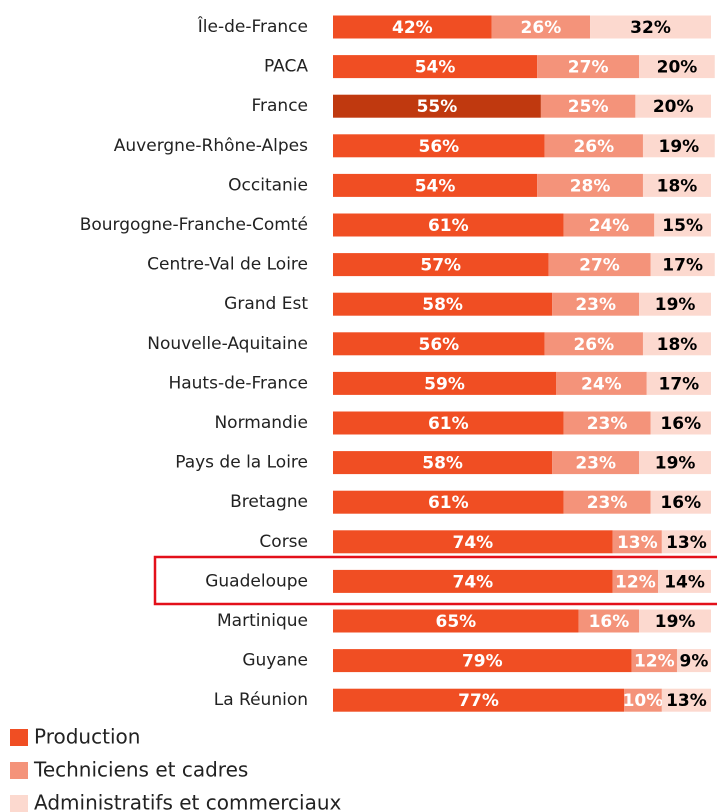  I want to click on category-label: PACA, so click(286, 67).